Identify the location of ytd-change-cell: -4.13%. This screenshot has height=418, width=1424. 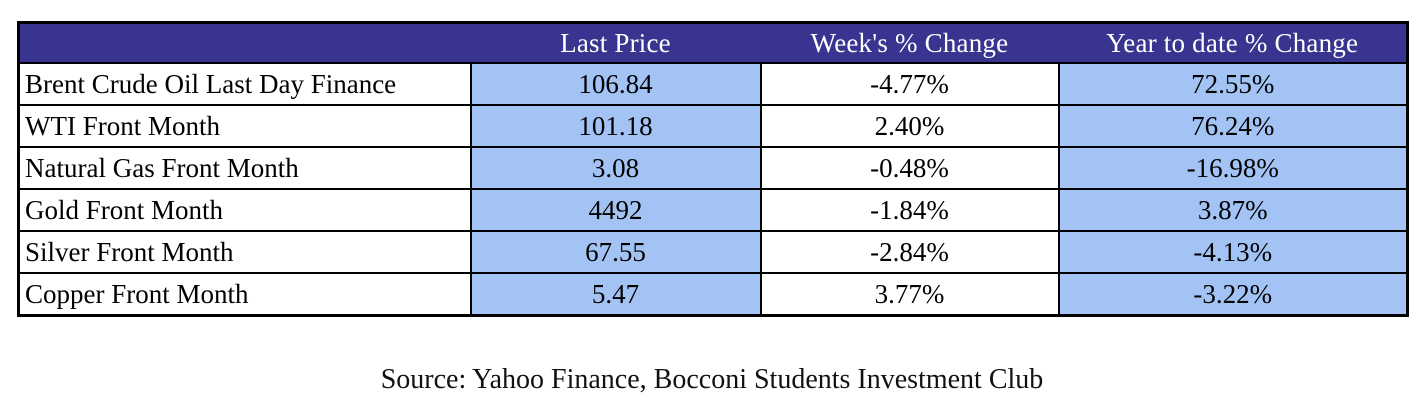
(1233, 252).